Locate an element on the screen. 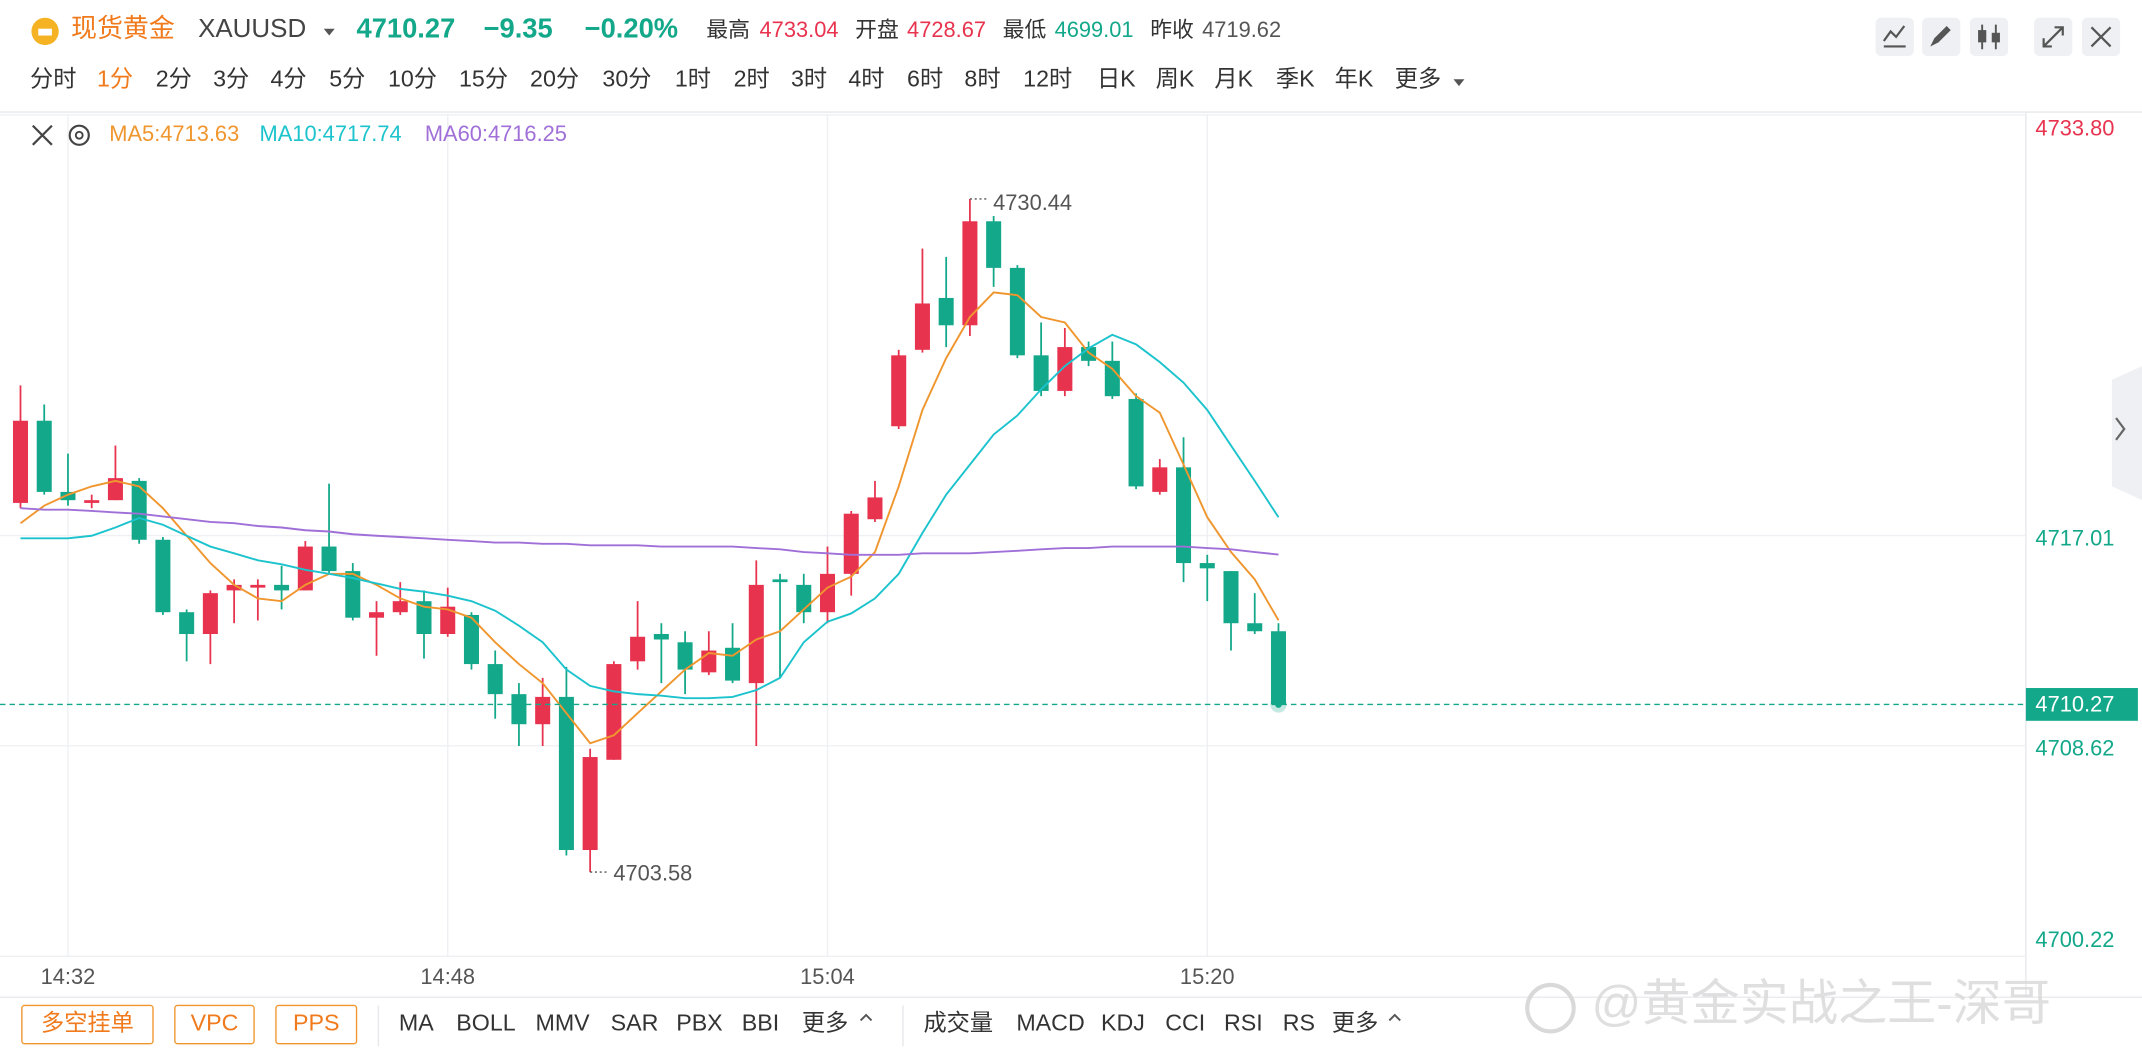 This screenshot has height=1056, width=2142. period-tab: 15分 is located at coordinates (483, 79).